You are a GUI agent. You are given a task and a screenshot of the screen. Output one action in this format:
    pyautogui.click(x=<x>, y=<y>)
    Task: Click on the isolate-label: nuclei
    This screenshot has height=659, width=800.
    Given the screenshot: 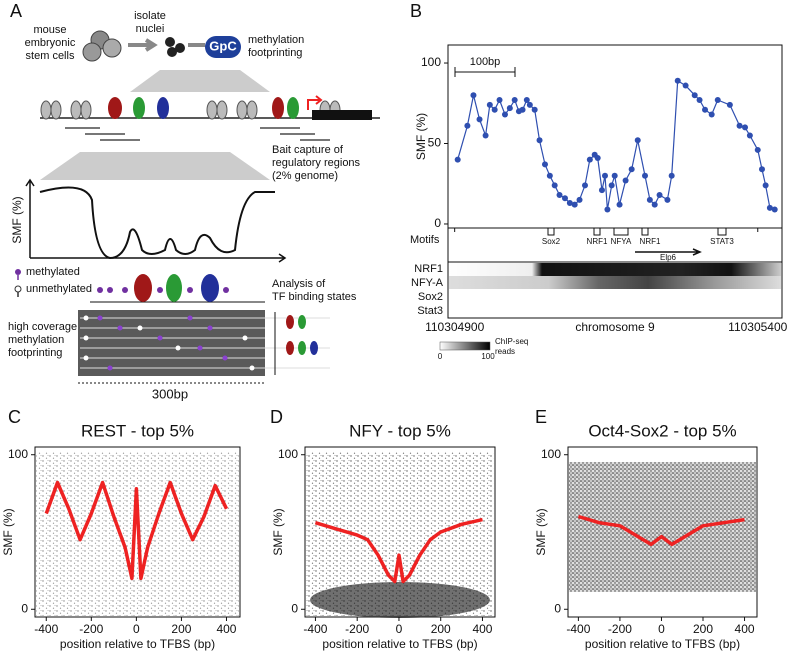 What is the action you would take?
    pyautogui.click(x=150, y=29)
    